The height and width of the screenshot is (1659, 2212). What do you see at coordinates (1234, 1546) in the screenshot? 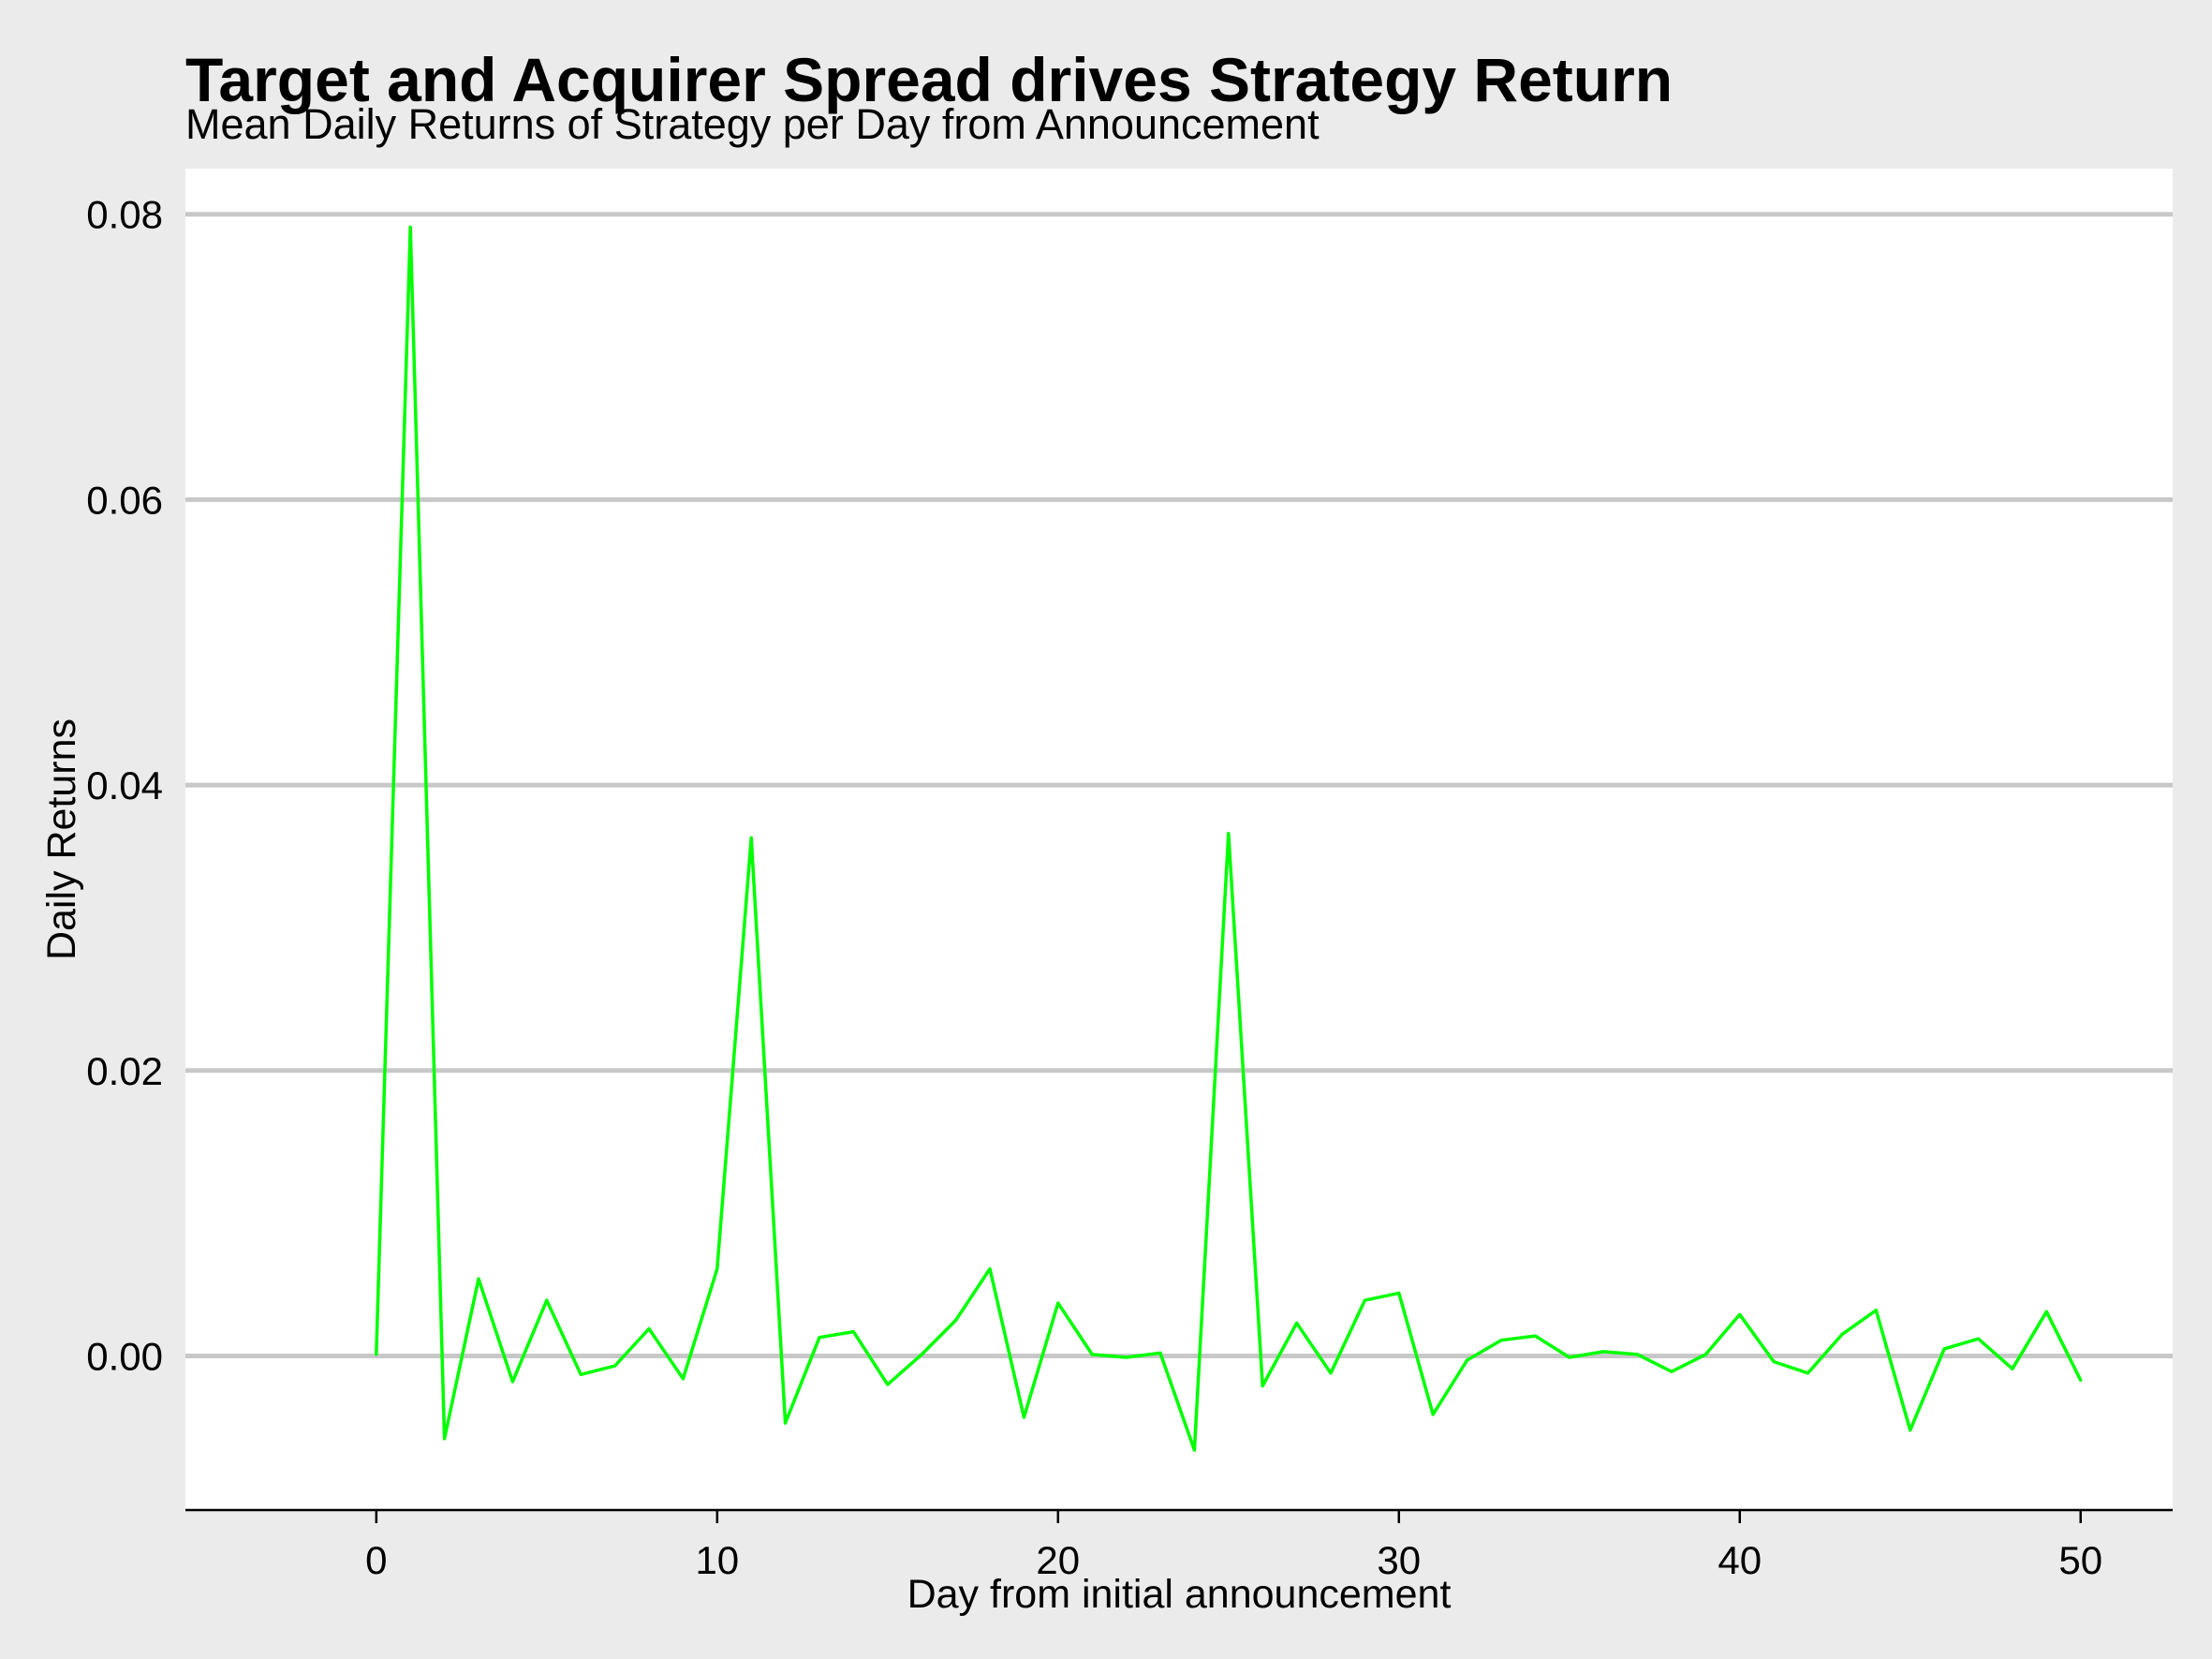
I see `x-axis-ticks: 0 10 20 30 40 50` at bounding box center [1234, 1546].